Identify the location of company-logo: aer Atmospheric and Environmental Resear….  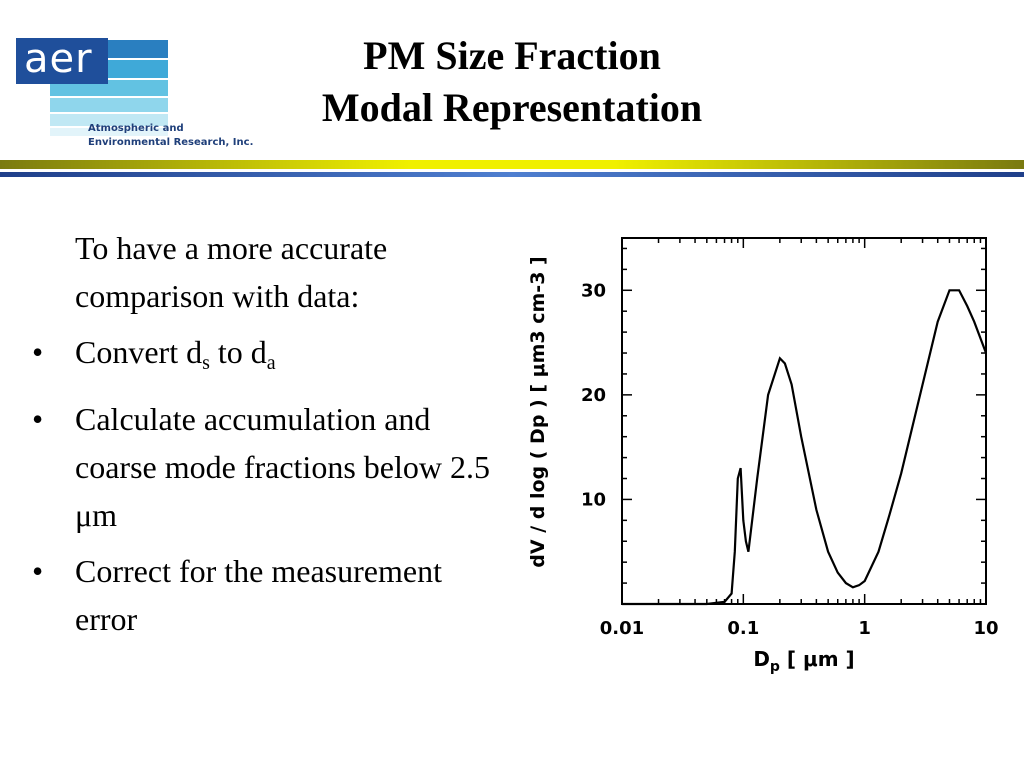
(136, 96).